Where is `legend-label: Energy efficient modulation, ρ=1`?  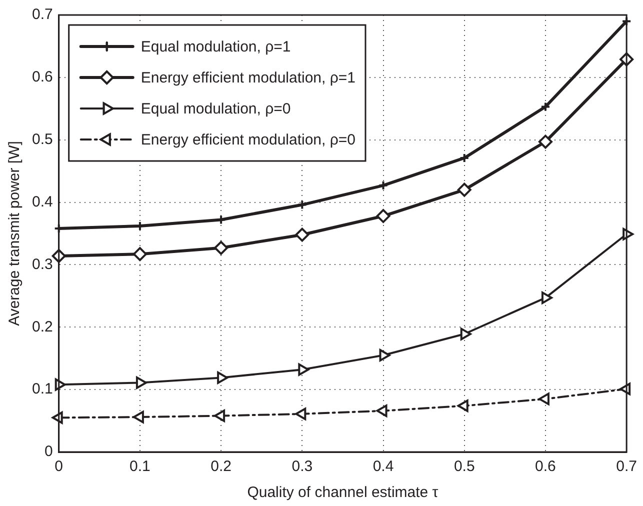
legend-label: Energy efficient modulation, ρ=1 is located at coordinates (248, 78).